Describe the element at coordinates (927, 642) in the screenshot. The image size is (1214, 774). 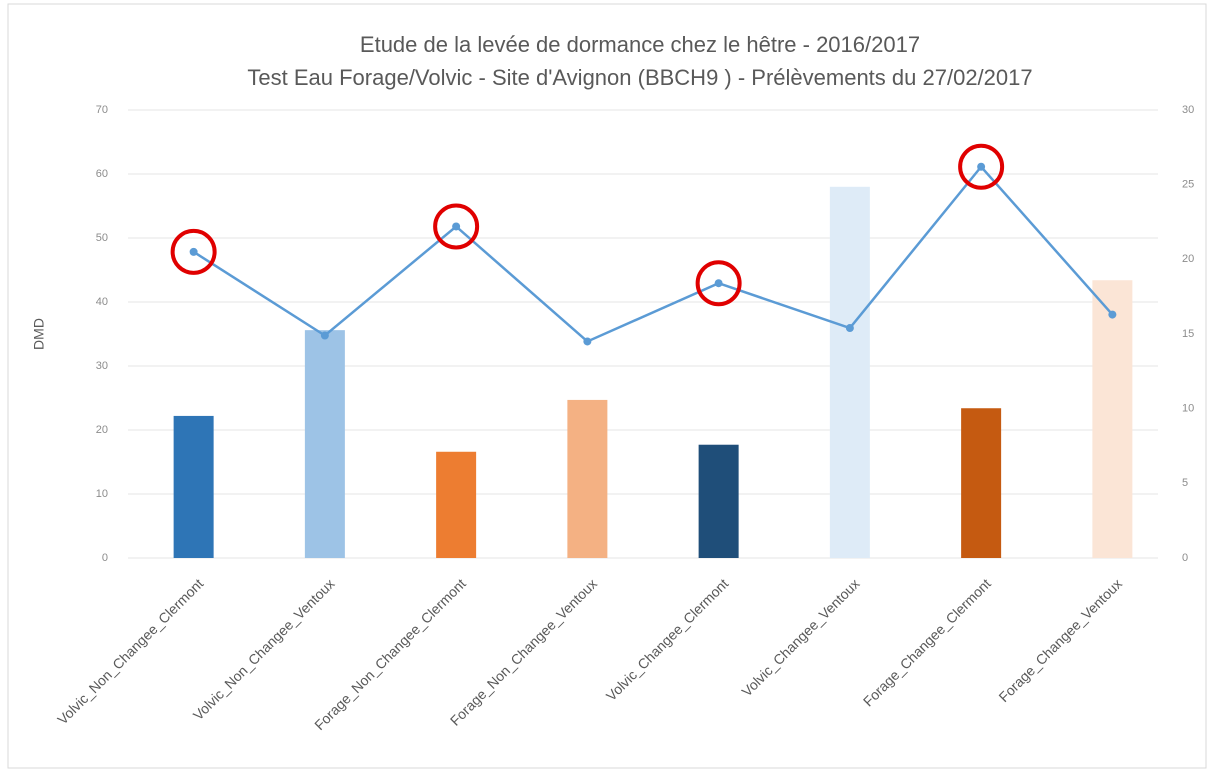
I see `x-tick-label: Forage_Changee_Clermont` at that location.